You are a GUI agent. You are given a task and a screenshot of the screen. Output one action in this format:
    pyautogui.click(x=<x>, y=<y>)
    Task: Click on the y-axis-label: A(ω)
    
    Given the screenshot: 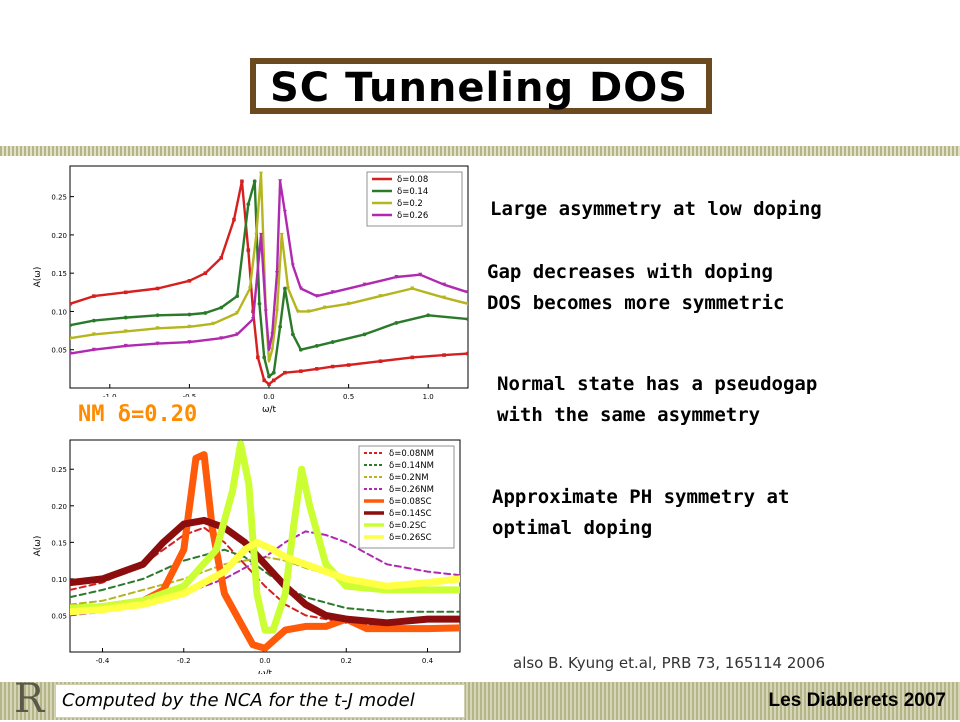 What is the action you would take?
    pyautogui.click(x=38, y=277)
    